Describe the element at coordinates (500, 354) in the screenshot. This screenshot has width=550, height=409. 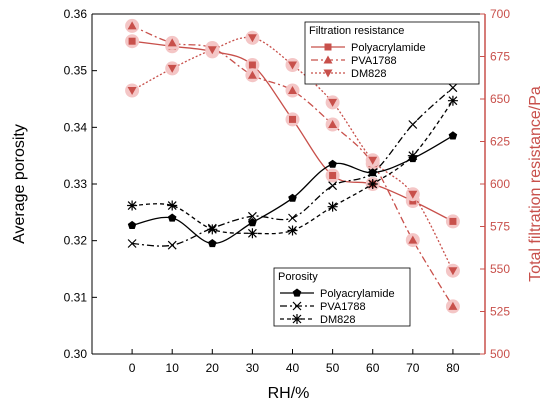
I see `right-tick-label: 500` at that location.